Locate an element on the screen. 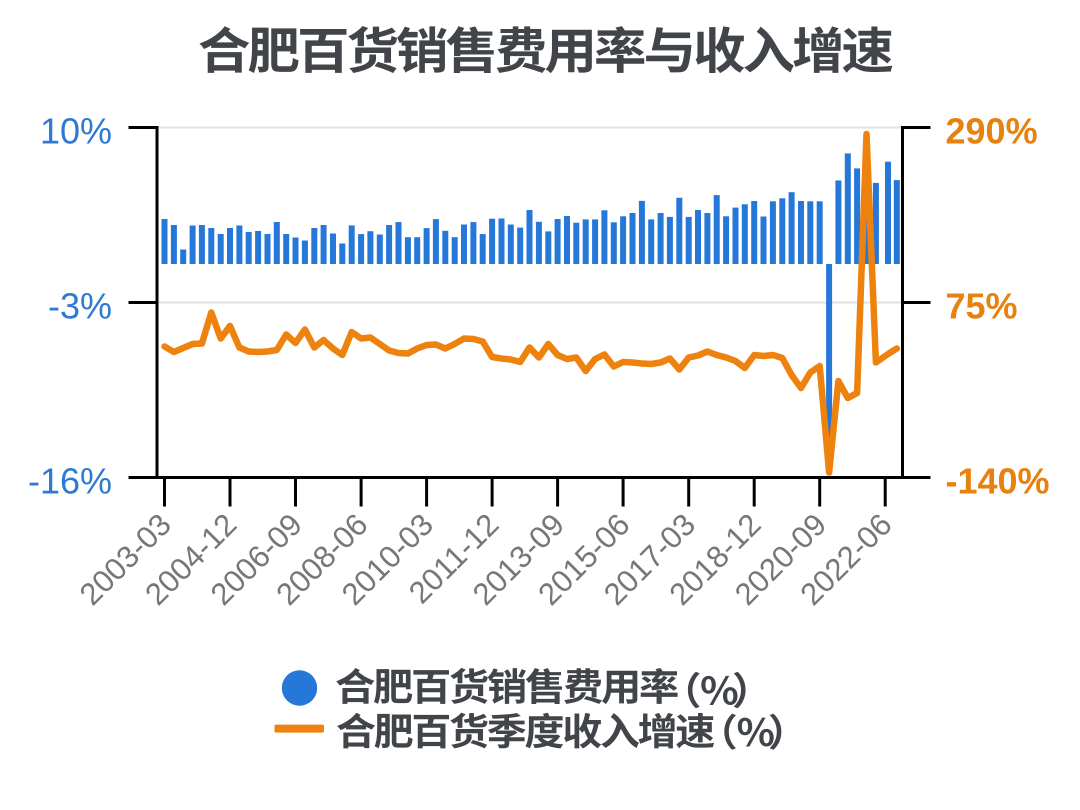  svg-text: -16% is located at coordinates (70, 481).